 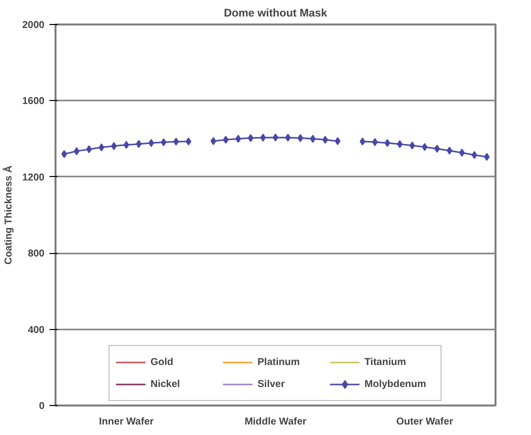 I want to click on x-tick-label: Middle Wafer, so click(x=275, y=422).